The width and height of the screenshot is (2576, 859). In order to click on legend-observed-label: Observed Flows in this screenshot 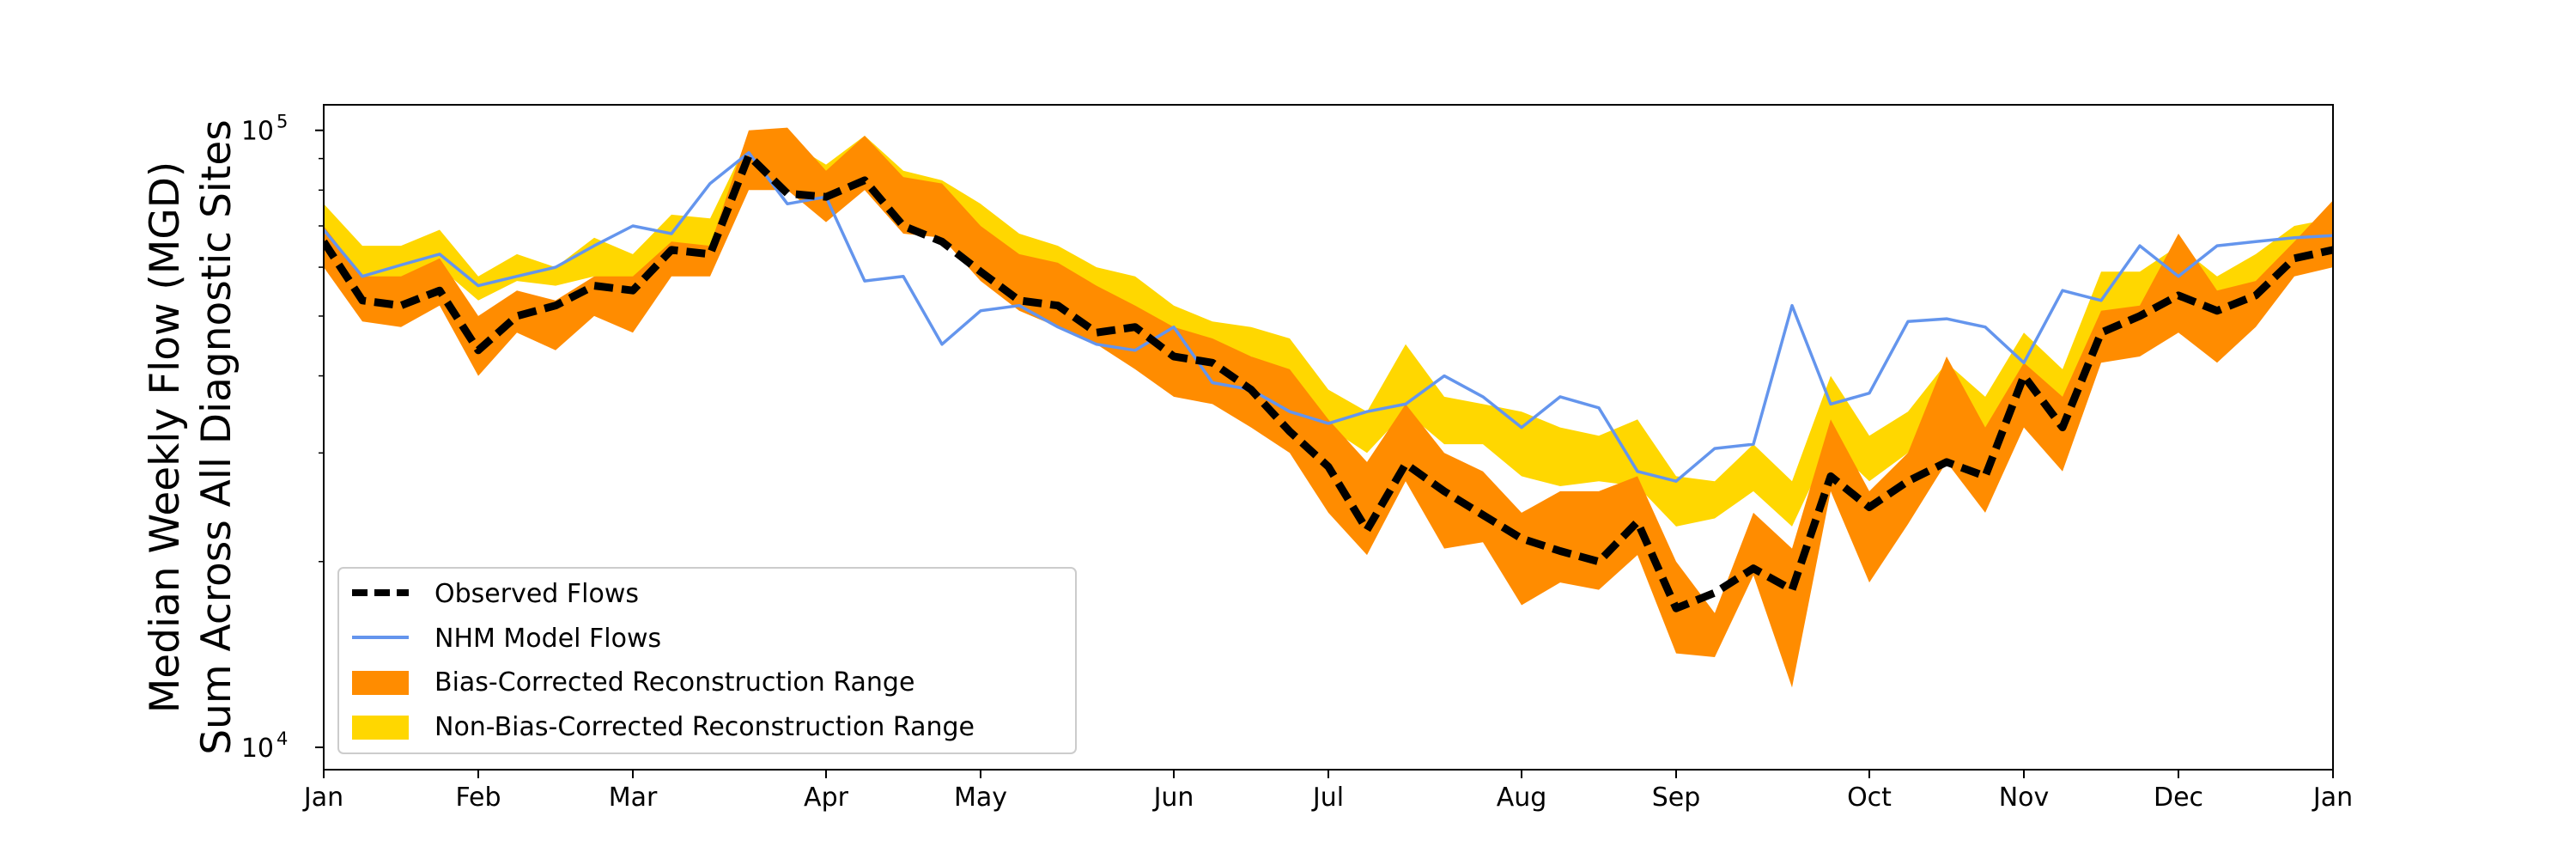, I will do `click(536, 594)`.